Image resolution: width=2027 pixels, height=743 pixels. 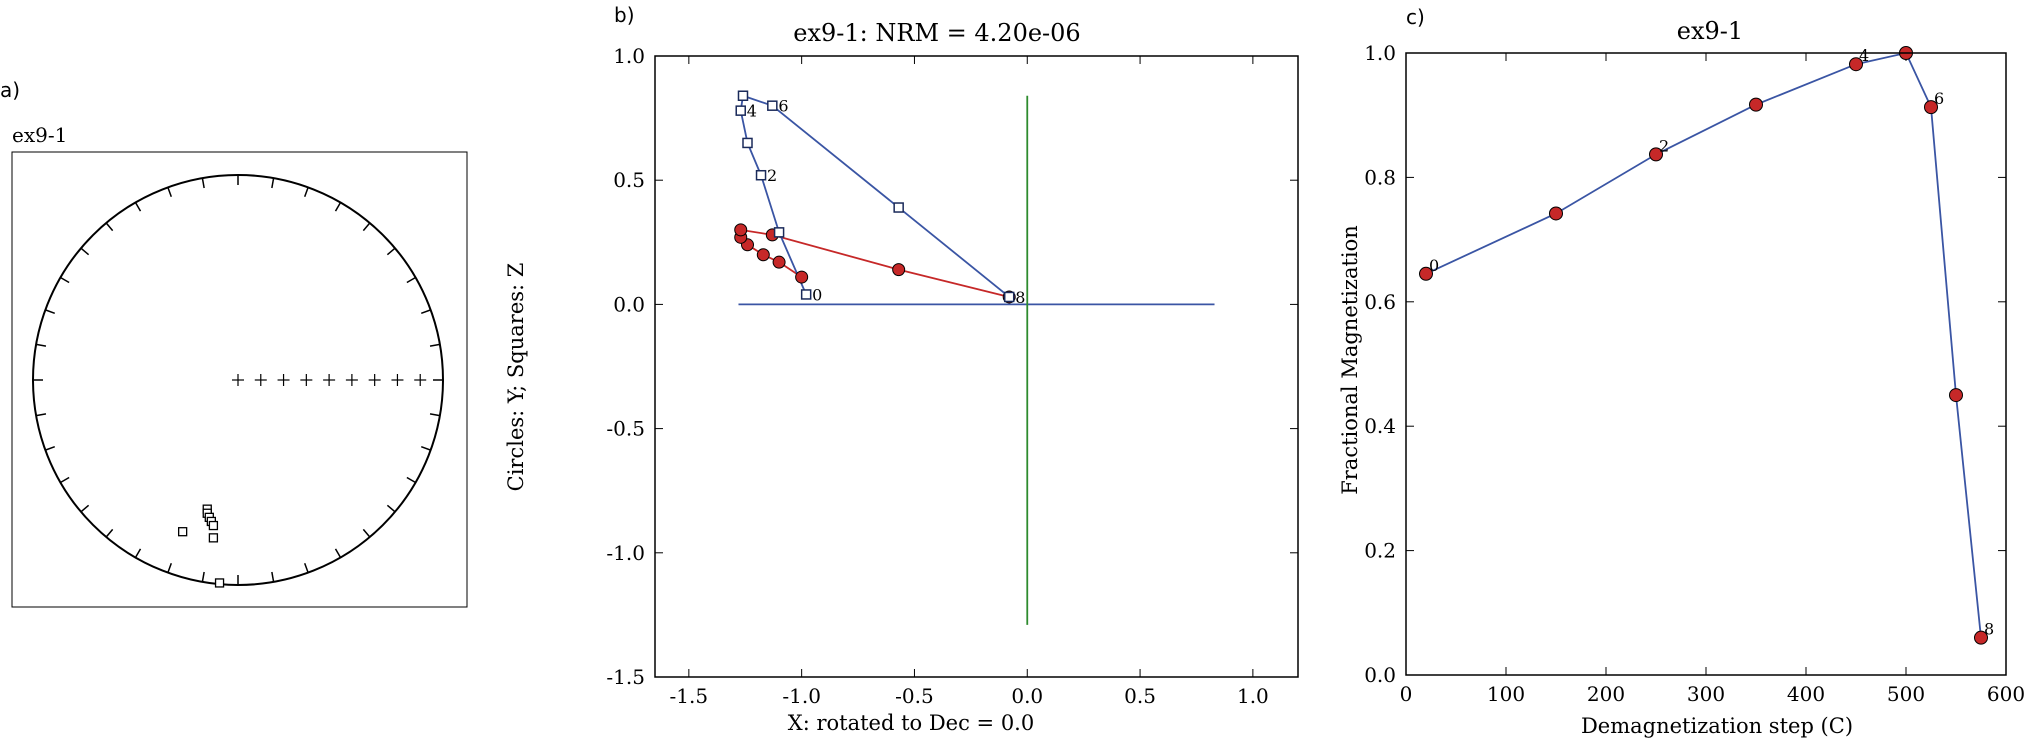 I want to click on x-tick-label: 600, so click(x=2006, y=694).